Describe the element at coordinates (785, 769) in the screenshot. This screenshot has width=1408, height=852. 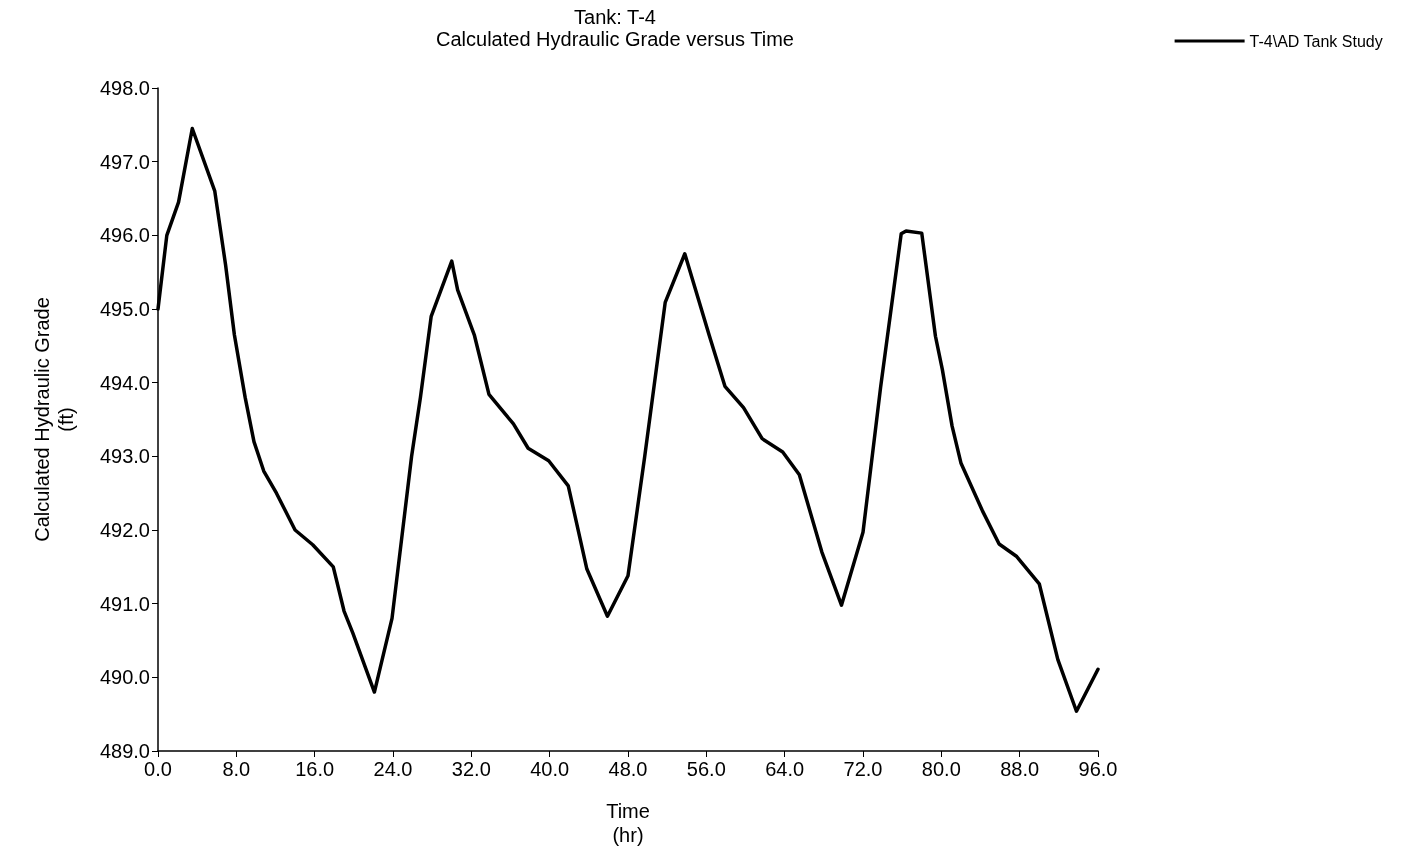
I see `x-tick-label: 64.0` at that location.